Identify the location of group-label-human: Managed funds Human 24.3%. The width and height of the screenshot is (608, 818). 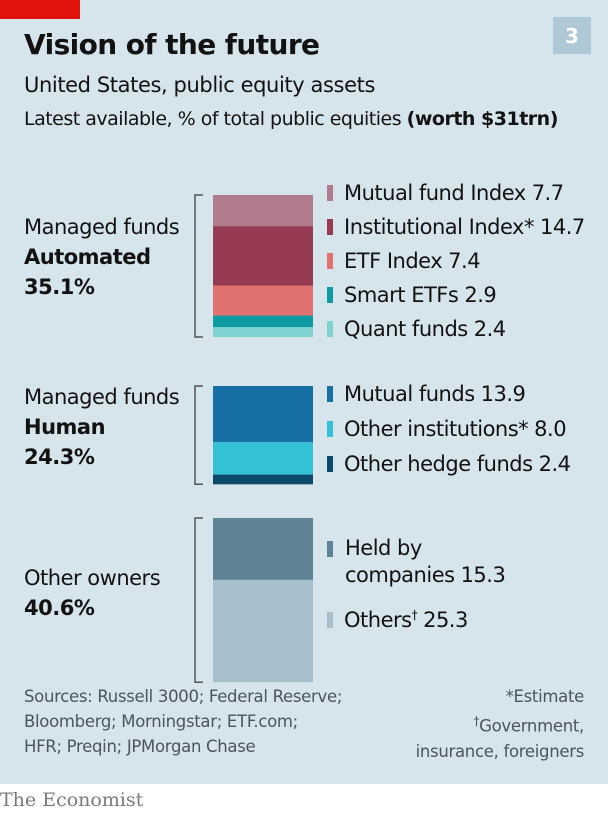
(102, 427).